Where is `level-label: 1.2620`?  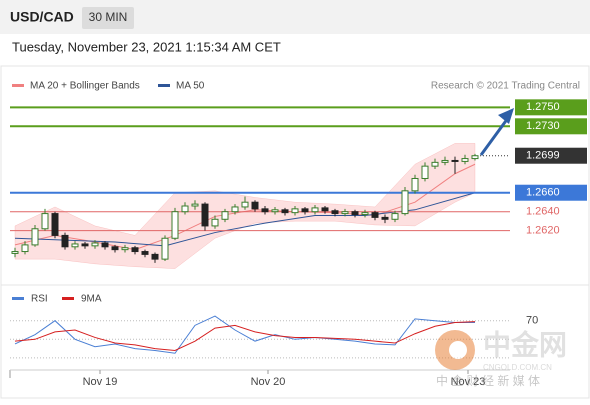 level-label: 1.2620 is located at coordinates (543, 231).